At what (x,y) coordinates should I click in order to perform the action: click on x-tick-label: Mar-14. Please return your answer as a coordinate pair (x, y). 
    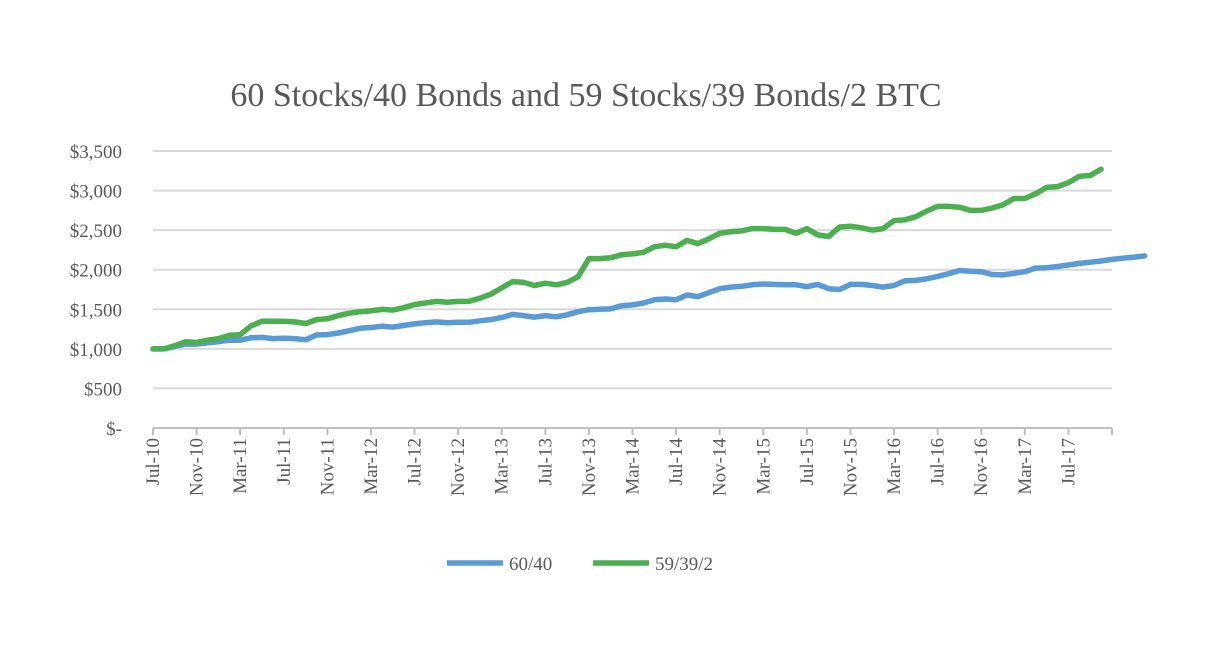
    Looking at the image, I should click on (633, 466).